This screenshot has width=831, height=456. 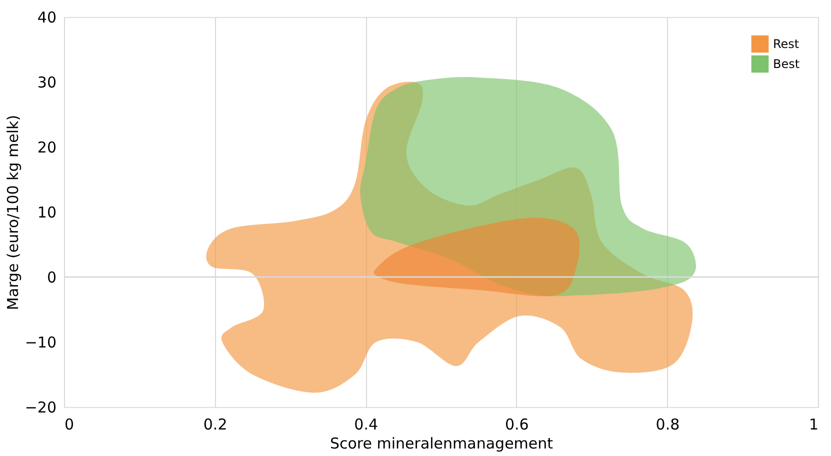 What do you see at coordinates (46, 83) in the screenshot?
I see `y-tick-label: 30` at bounding box center [46, 83].